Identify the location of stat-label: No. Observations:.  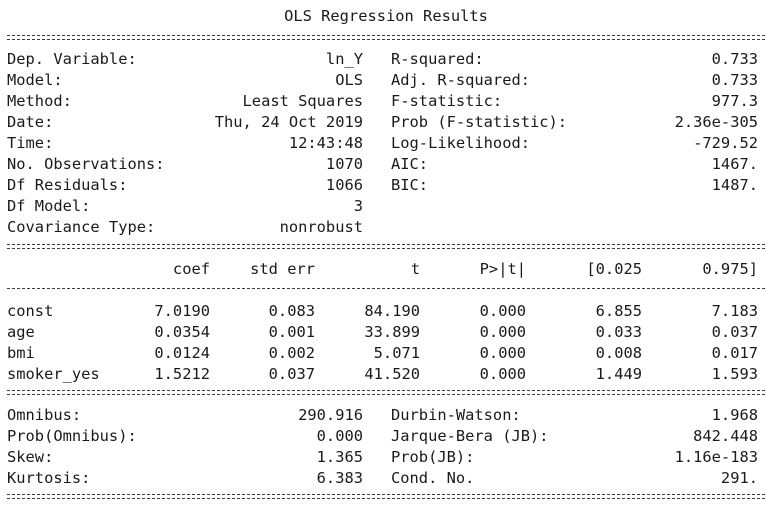
(86, 164).